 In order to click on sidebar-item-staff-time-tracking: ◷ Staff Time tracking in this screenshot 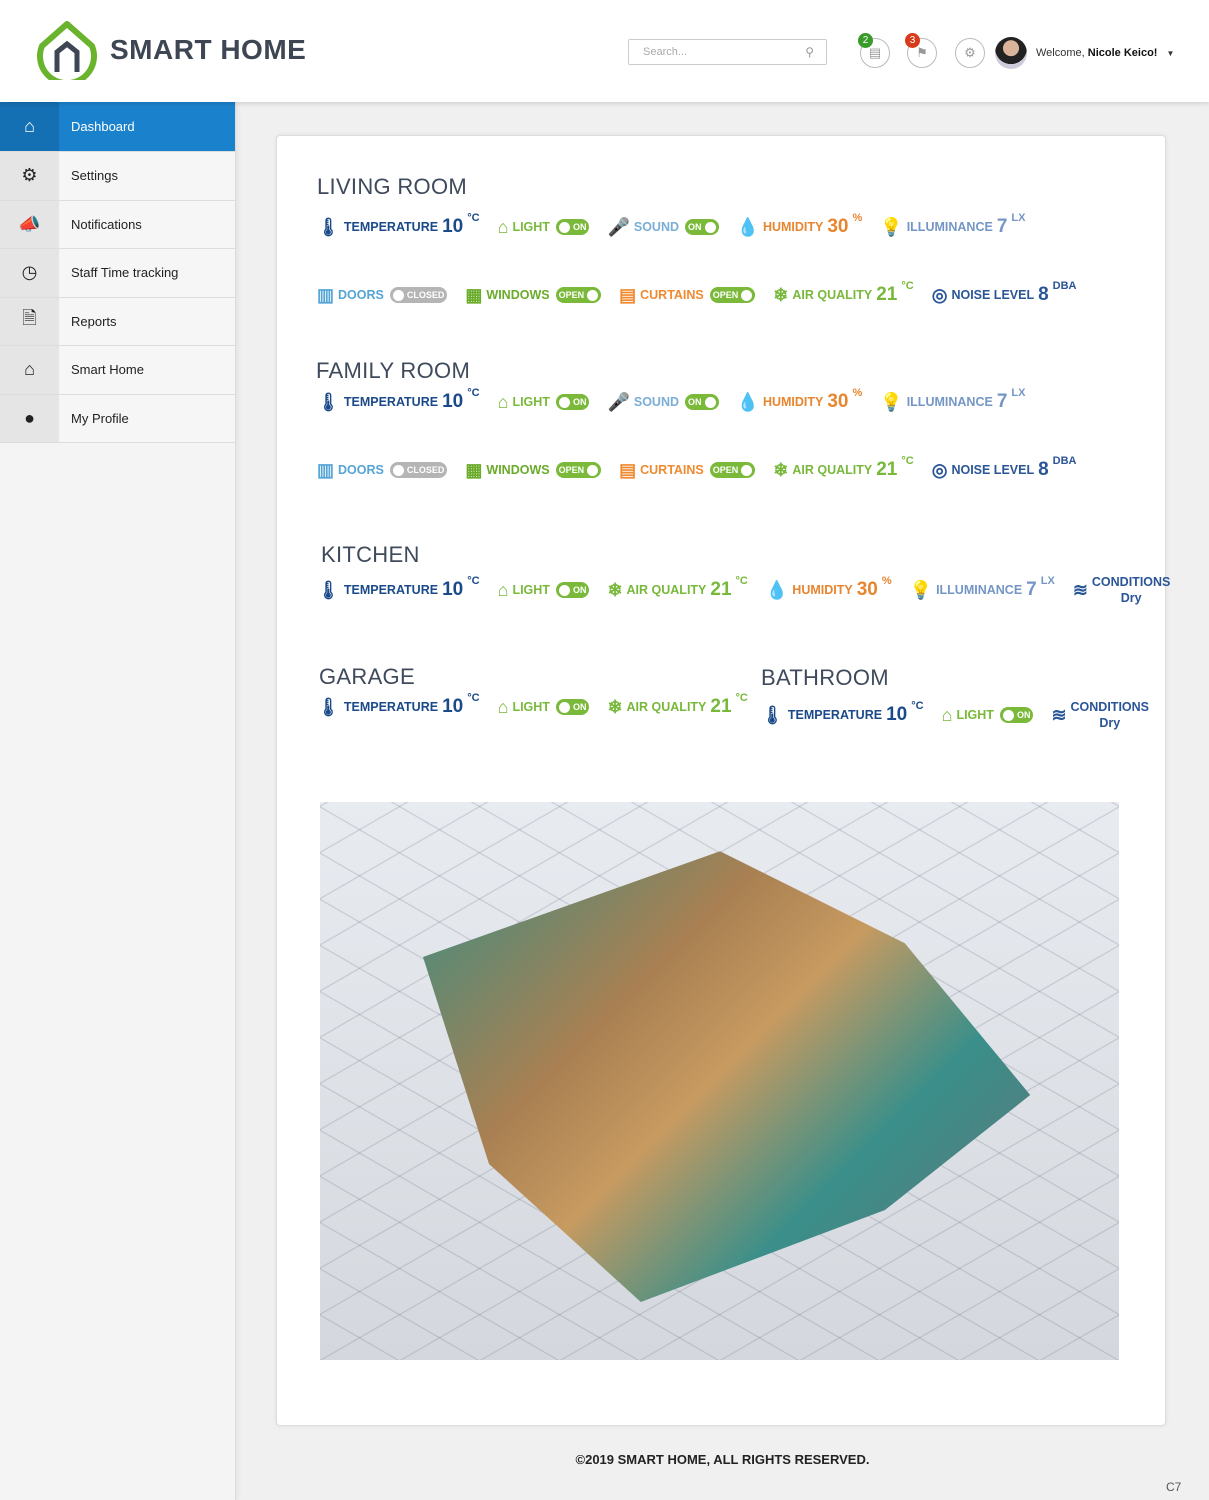, I will do `click(117, 273)`.